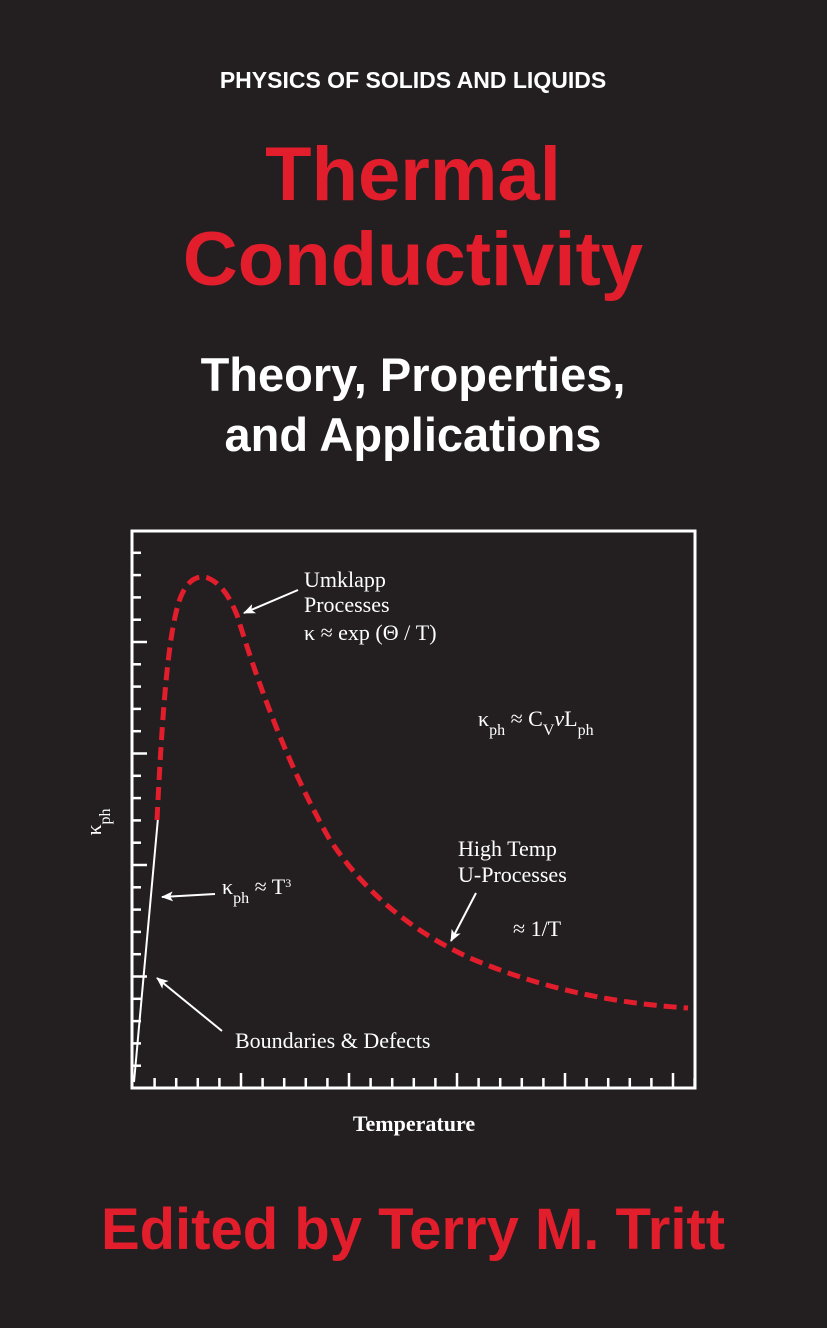  What do you see at coordinates (413, 374) in the screenshot?
I see `subtitle-line: Theory, Properties,` at bounding box center [413, 374].